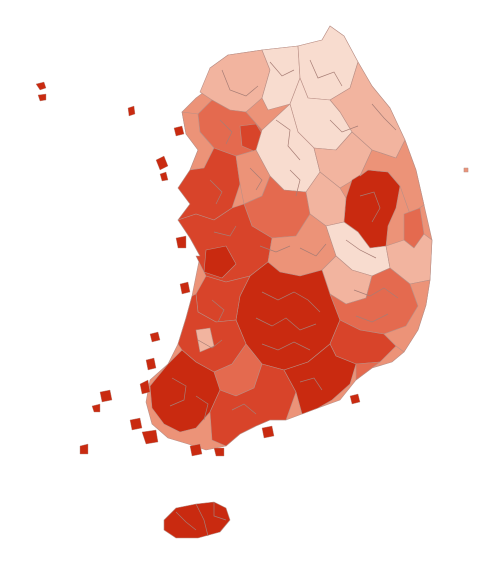  I want to click on region-ulleung, so click(466, 170).